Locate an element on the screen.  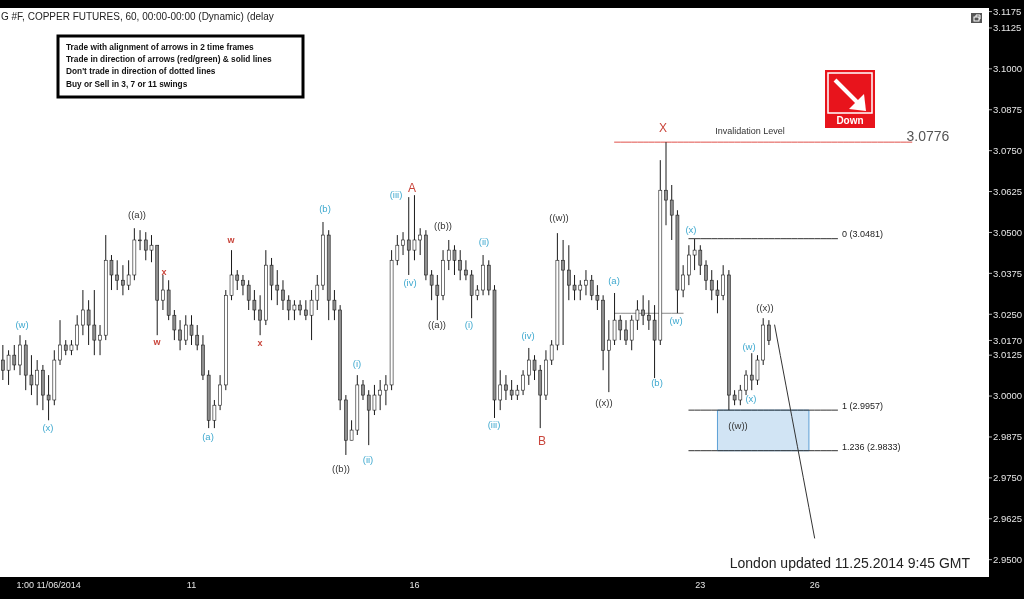
annotation: Buy or Sell in 3, 7 or 11 swings is located at coordinates (127, 83).